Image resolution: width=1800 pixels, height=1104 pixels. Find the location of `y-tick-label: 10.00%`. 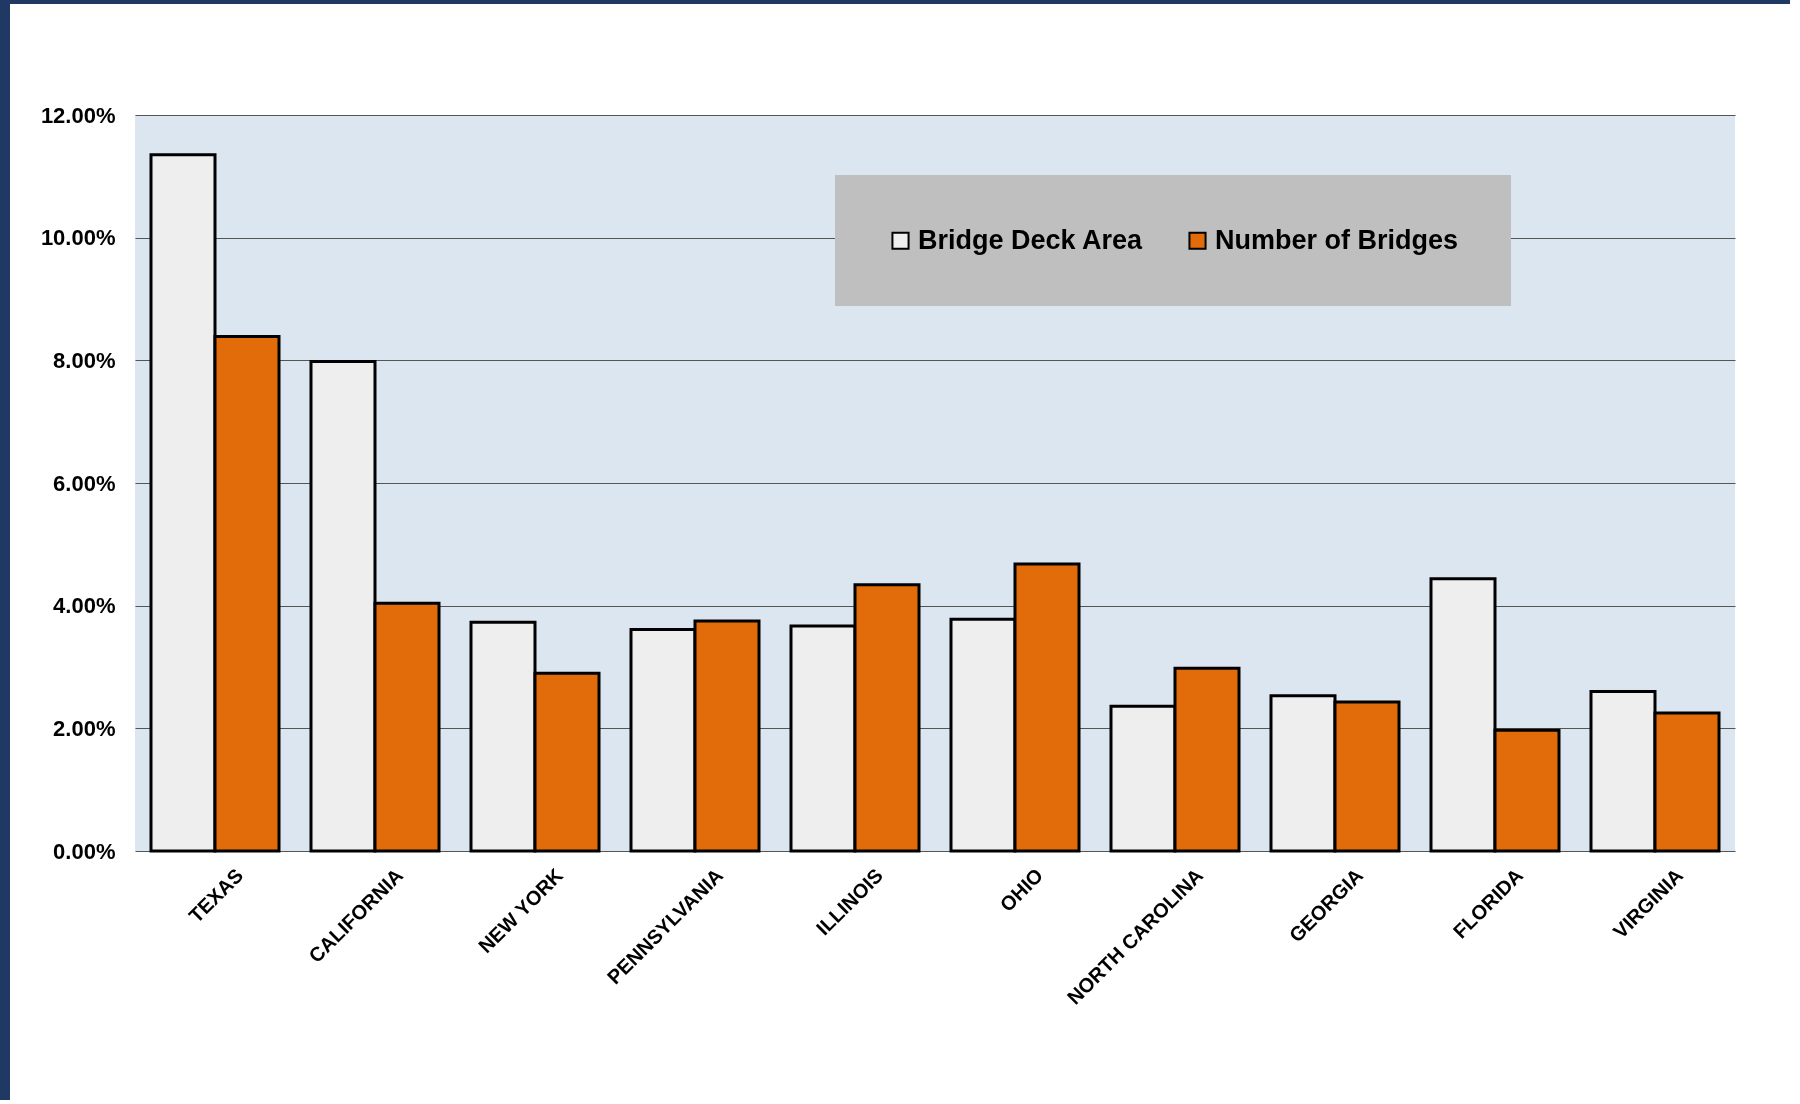

y-tick-label: 10.00% is located at coordinates (78, 238).